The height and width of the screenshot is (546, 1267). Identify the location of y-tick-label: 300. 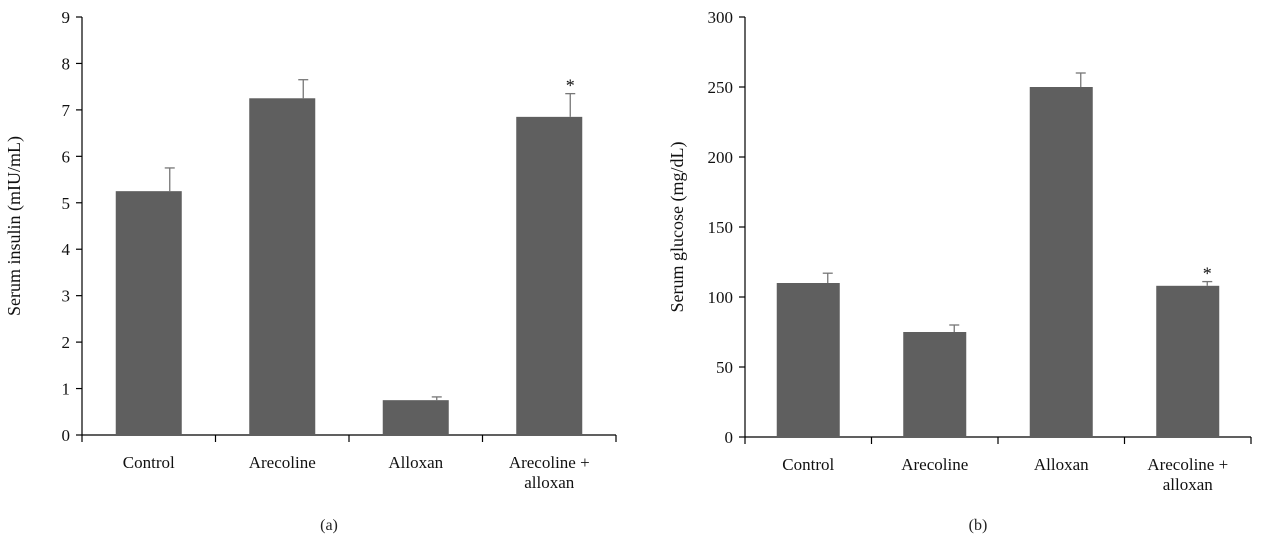
(721, 17).